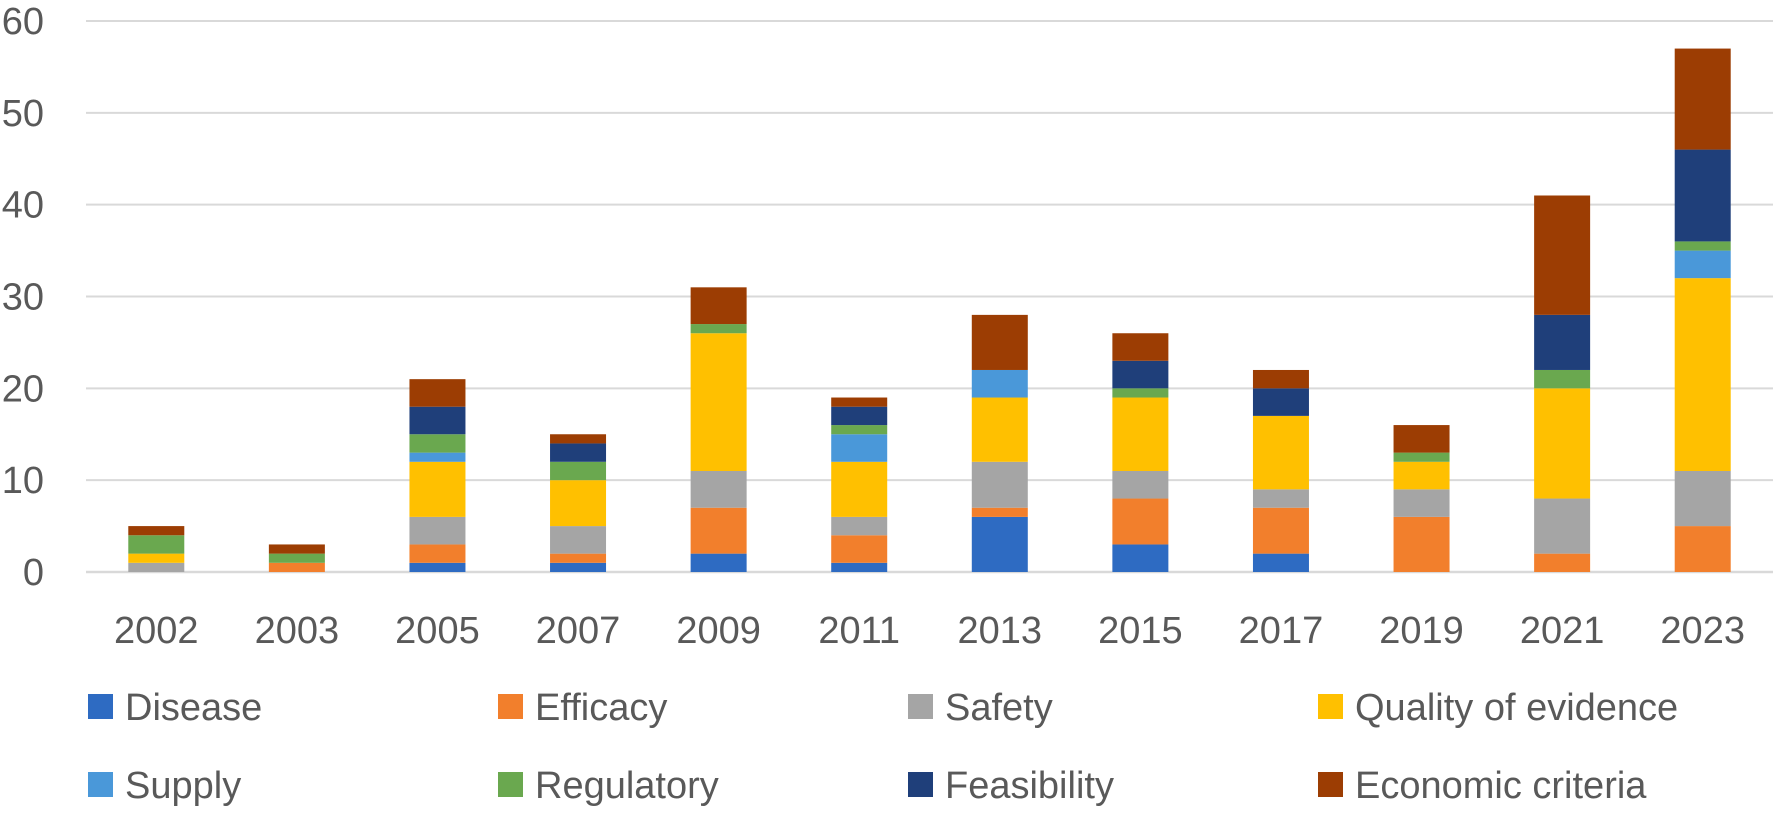 This screenshot has height=821, width=1775. What do you see at coordinates (859, 549) in the screenshot?
I see `bar-segment-efficacy-2011` at bounding box center [859, 549].